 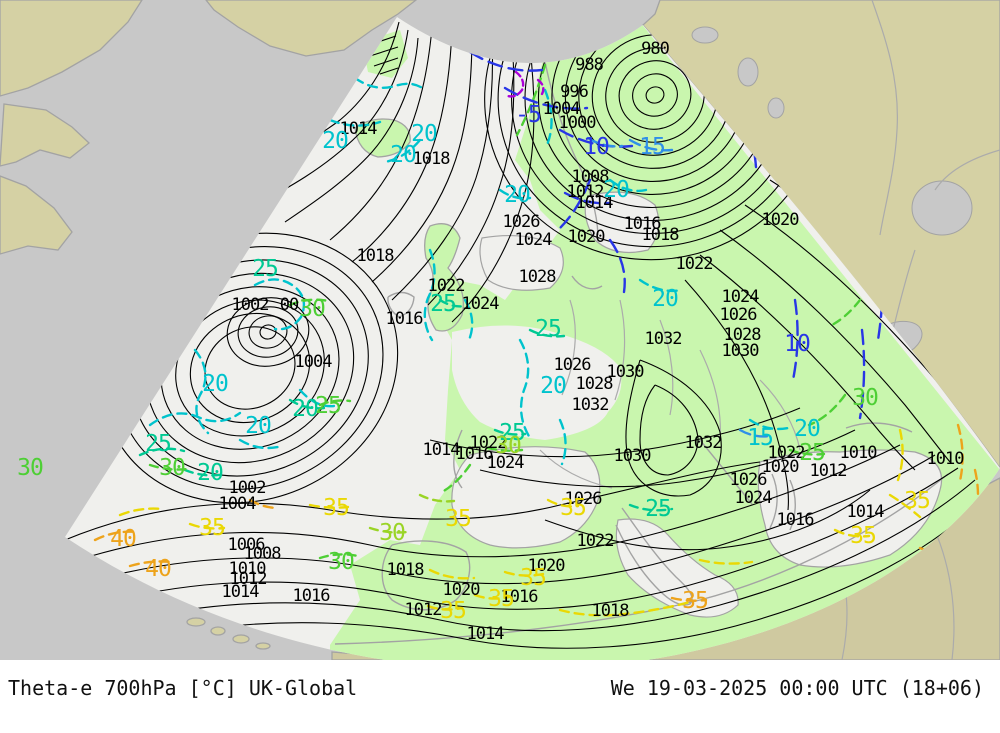 What do you see at coordinates (71, 48) in the screenshot?
I see `land-canada-north` at bounding box center [71, 48].